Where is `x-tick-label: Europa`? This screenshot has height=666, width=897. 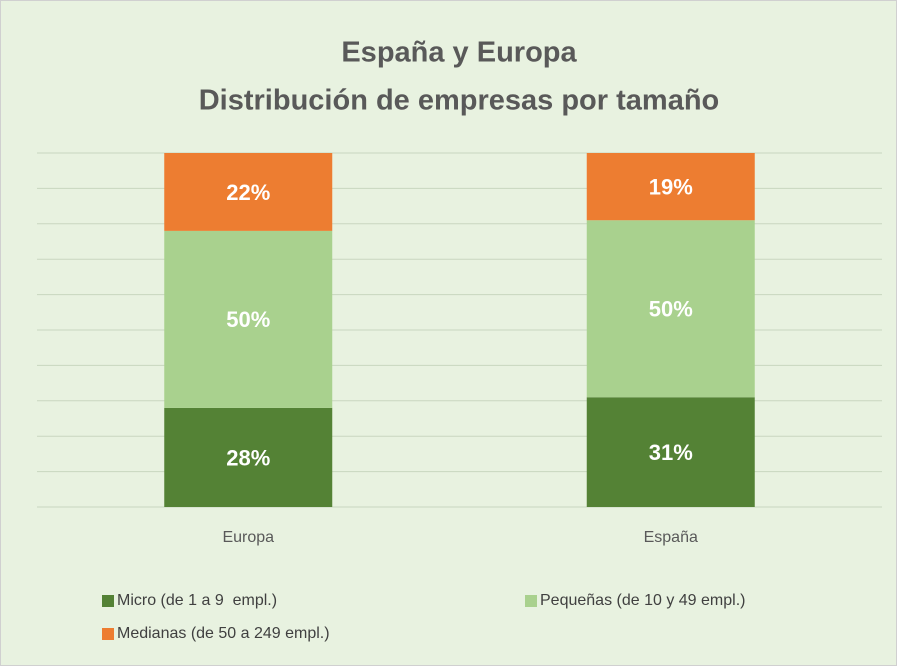
x-tick-label: Europa is located at coordinates (248, 537).